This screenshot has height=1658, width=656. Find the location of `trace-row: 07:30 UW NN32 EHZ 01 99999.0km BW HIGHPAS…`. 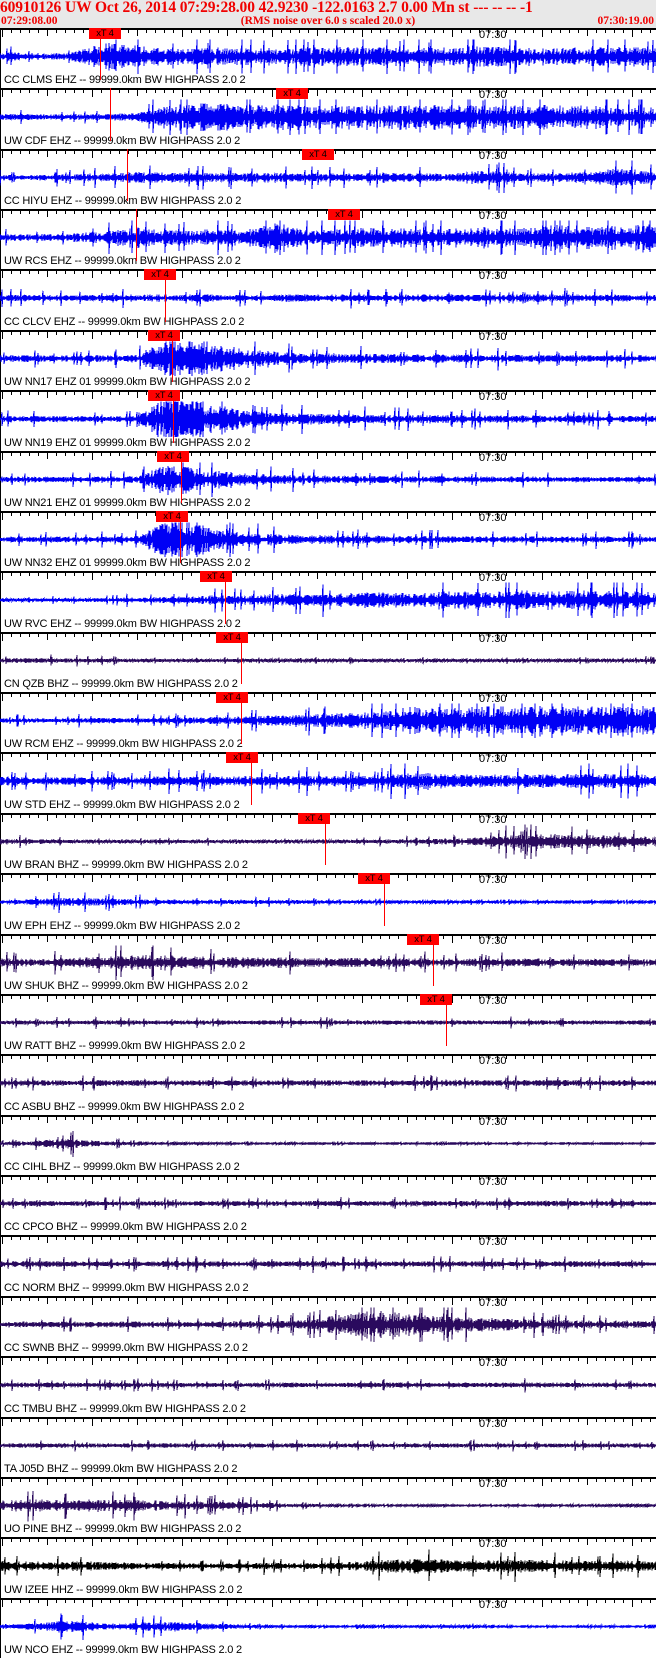

trace-row: 07:30 UW NN32 EHZ 01 99999.0km BW HIGHPAS… is located at coordinates (328, 541).